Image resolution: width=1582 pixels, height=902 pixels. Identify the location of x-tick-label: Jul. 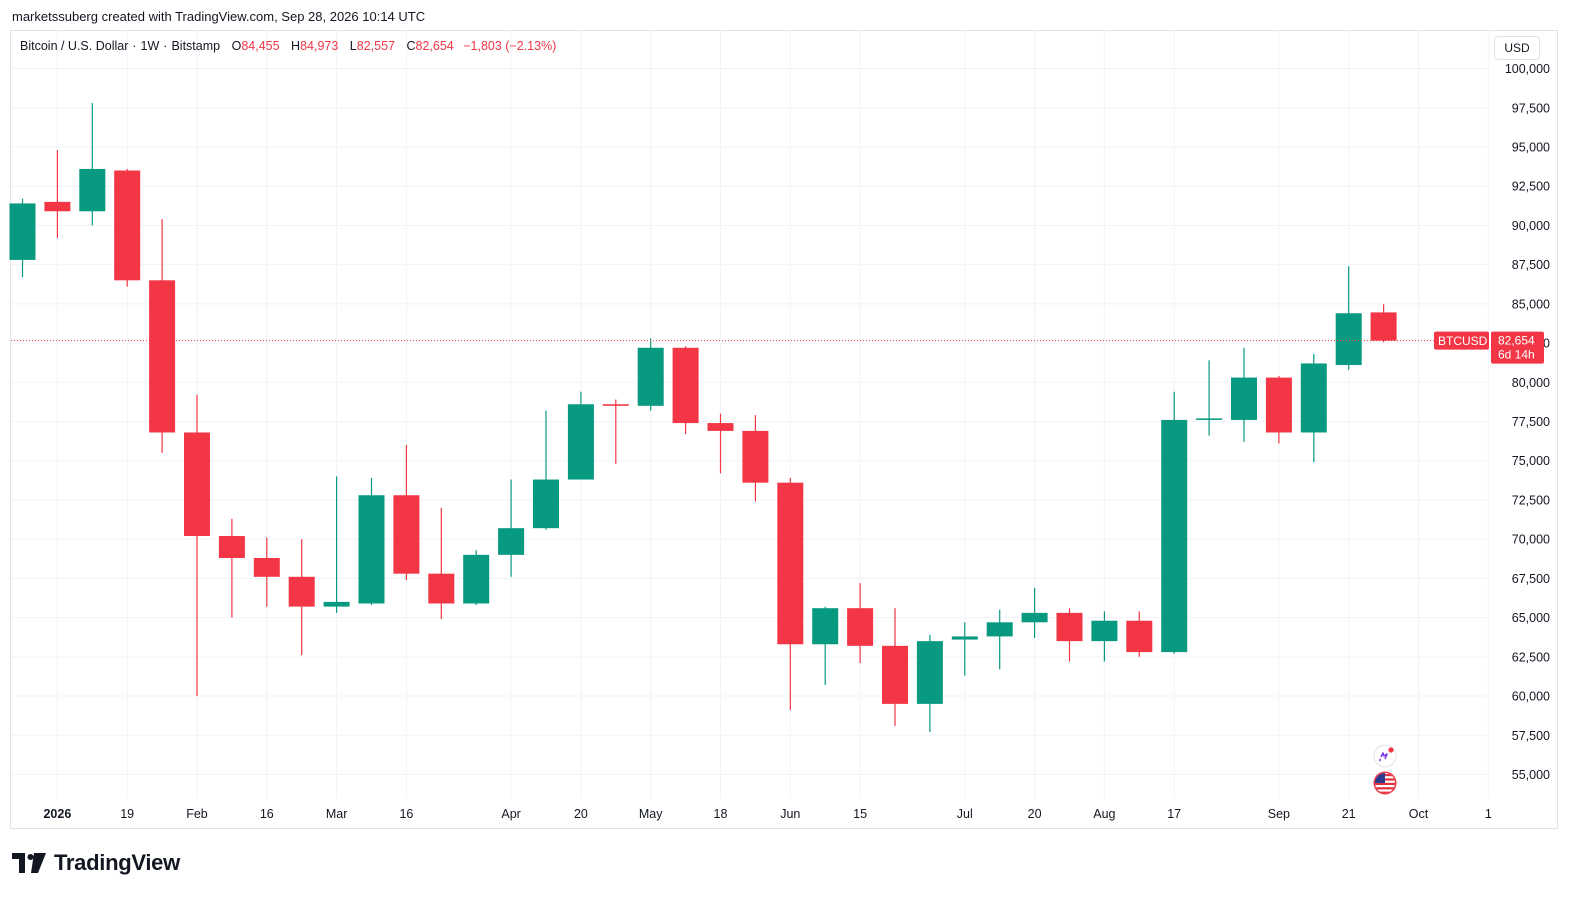
(965, 814).